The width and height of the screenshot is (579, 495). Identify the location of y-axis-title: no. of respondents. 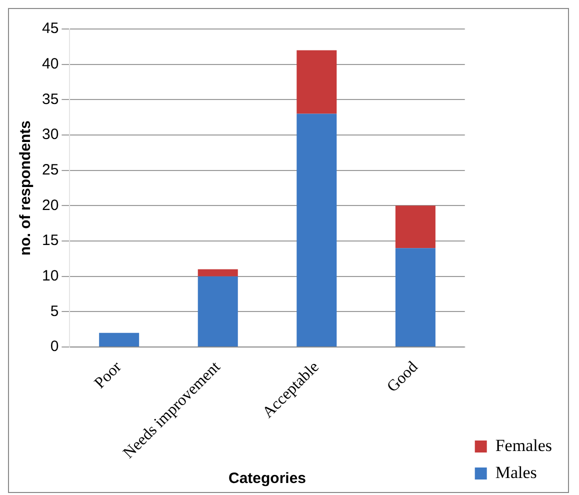
(25, 188).